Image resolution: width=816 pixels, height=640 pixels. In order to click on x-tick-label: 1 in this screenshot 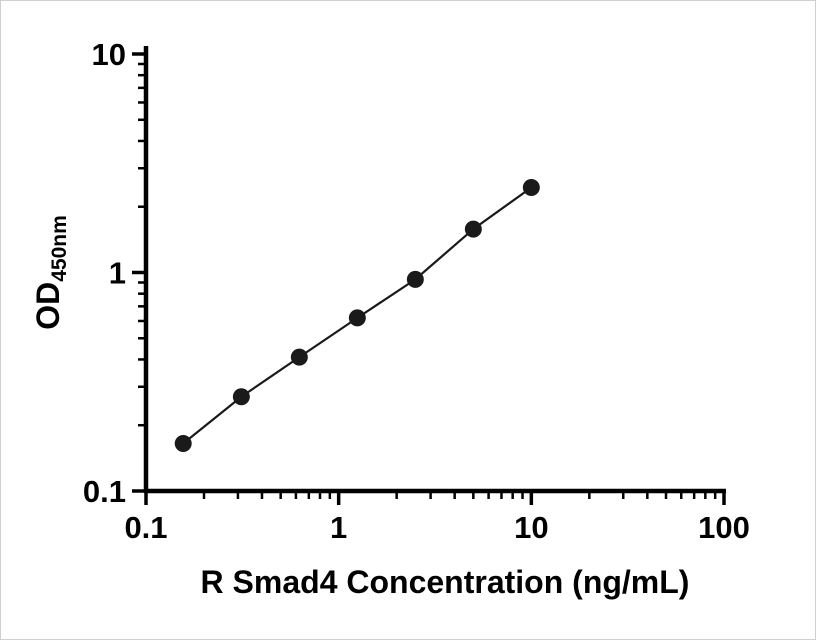, I will do `click(338, 527)`.